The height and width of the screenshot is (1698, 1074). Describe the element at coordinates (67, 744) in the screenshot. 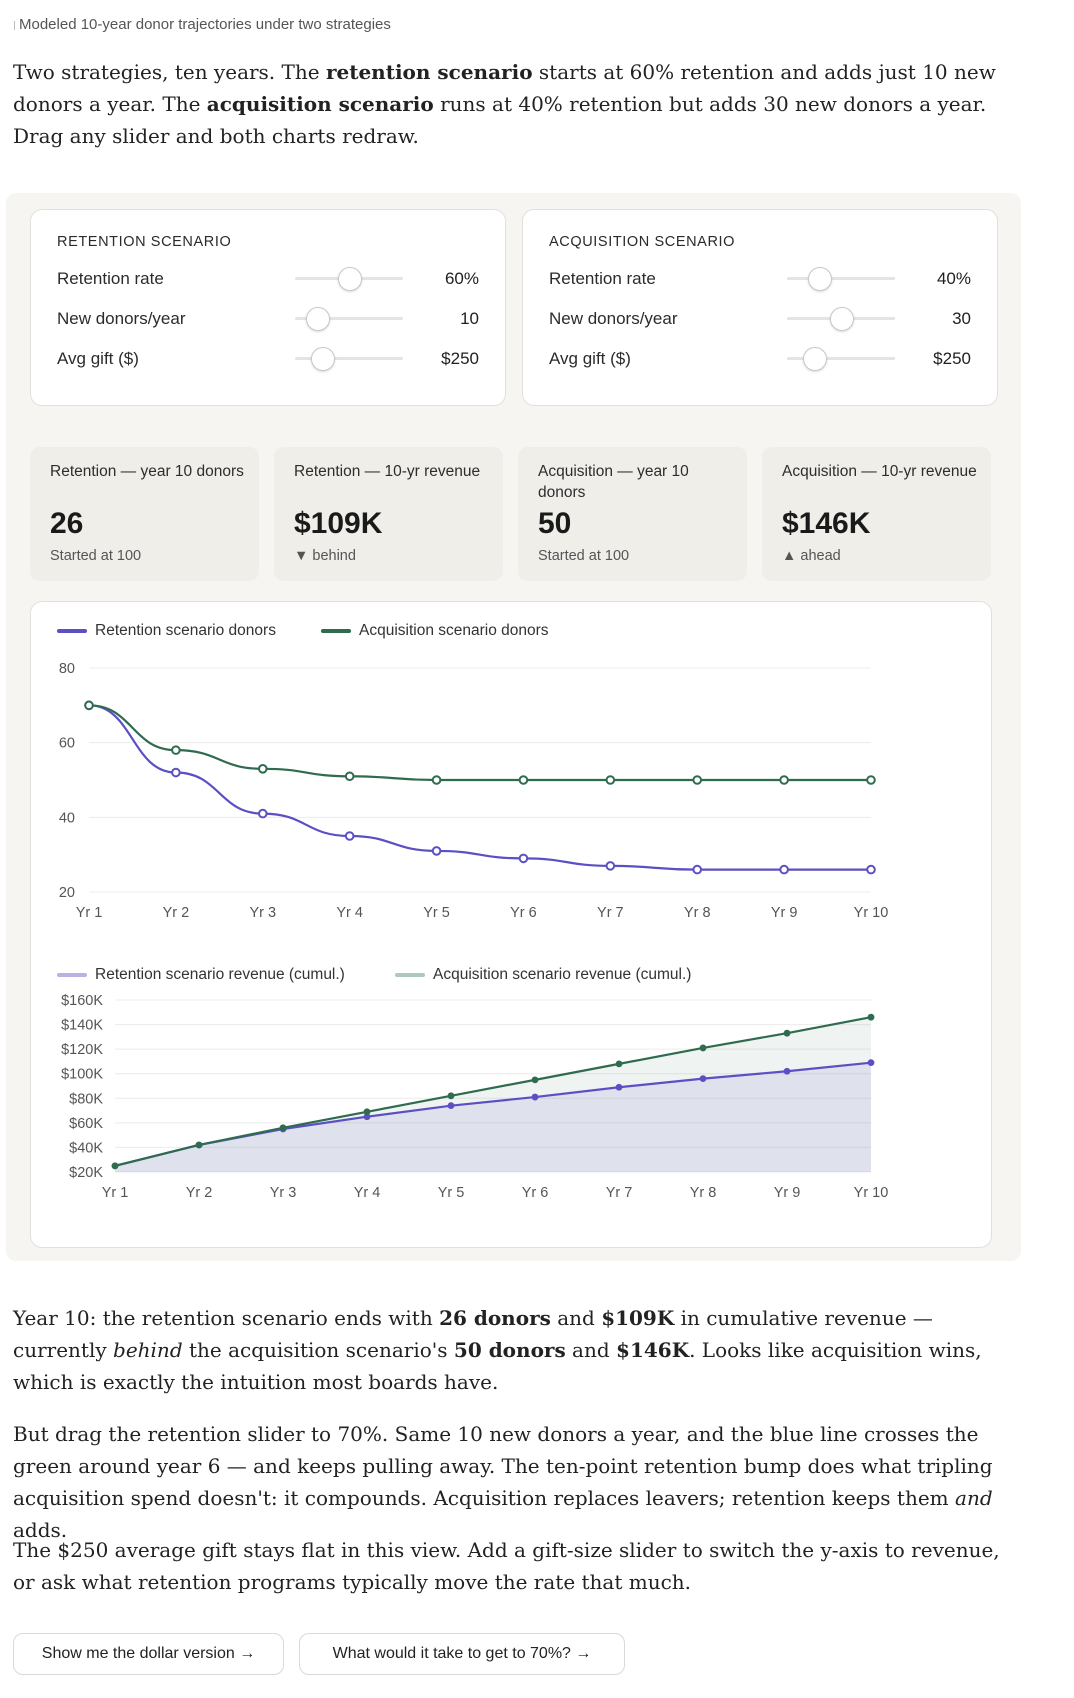

I see `y-tick-label: 60` at that location.